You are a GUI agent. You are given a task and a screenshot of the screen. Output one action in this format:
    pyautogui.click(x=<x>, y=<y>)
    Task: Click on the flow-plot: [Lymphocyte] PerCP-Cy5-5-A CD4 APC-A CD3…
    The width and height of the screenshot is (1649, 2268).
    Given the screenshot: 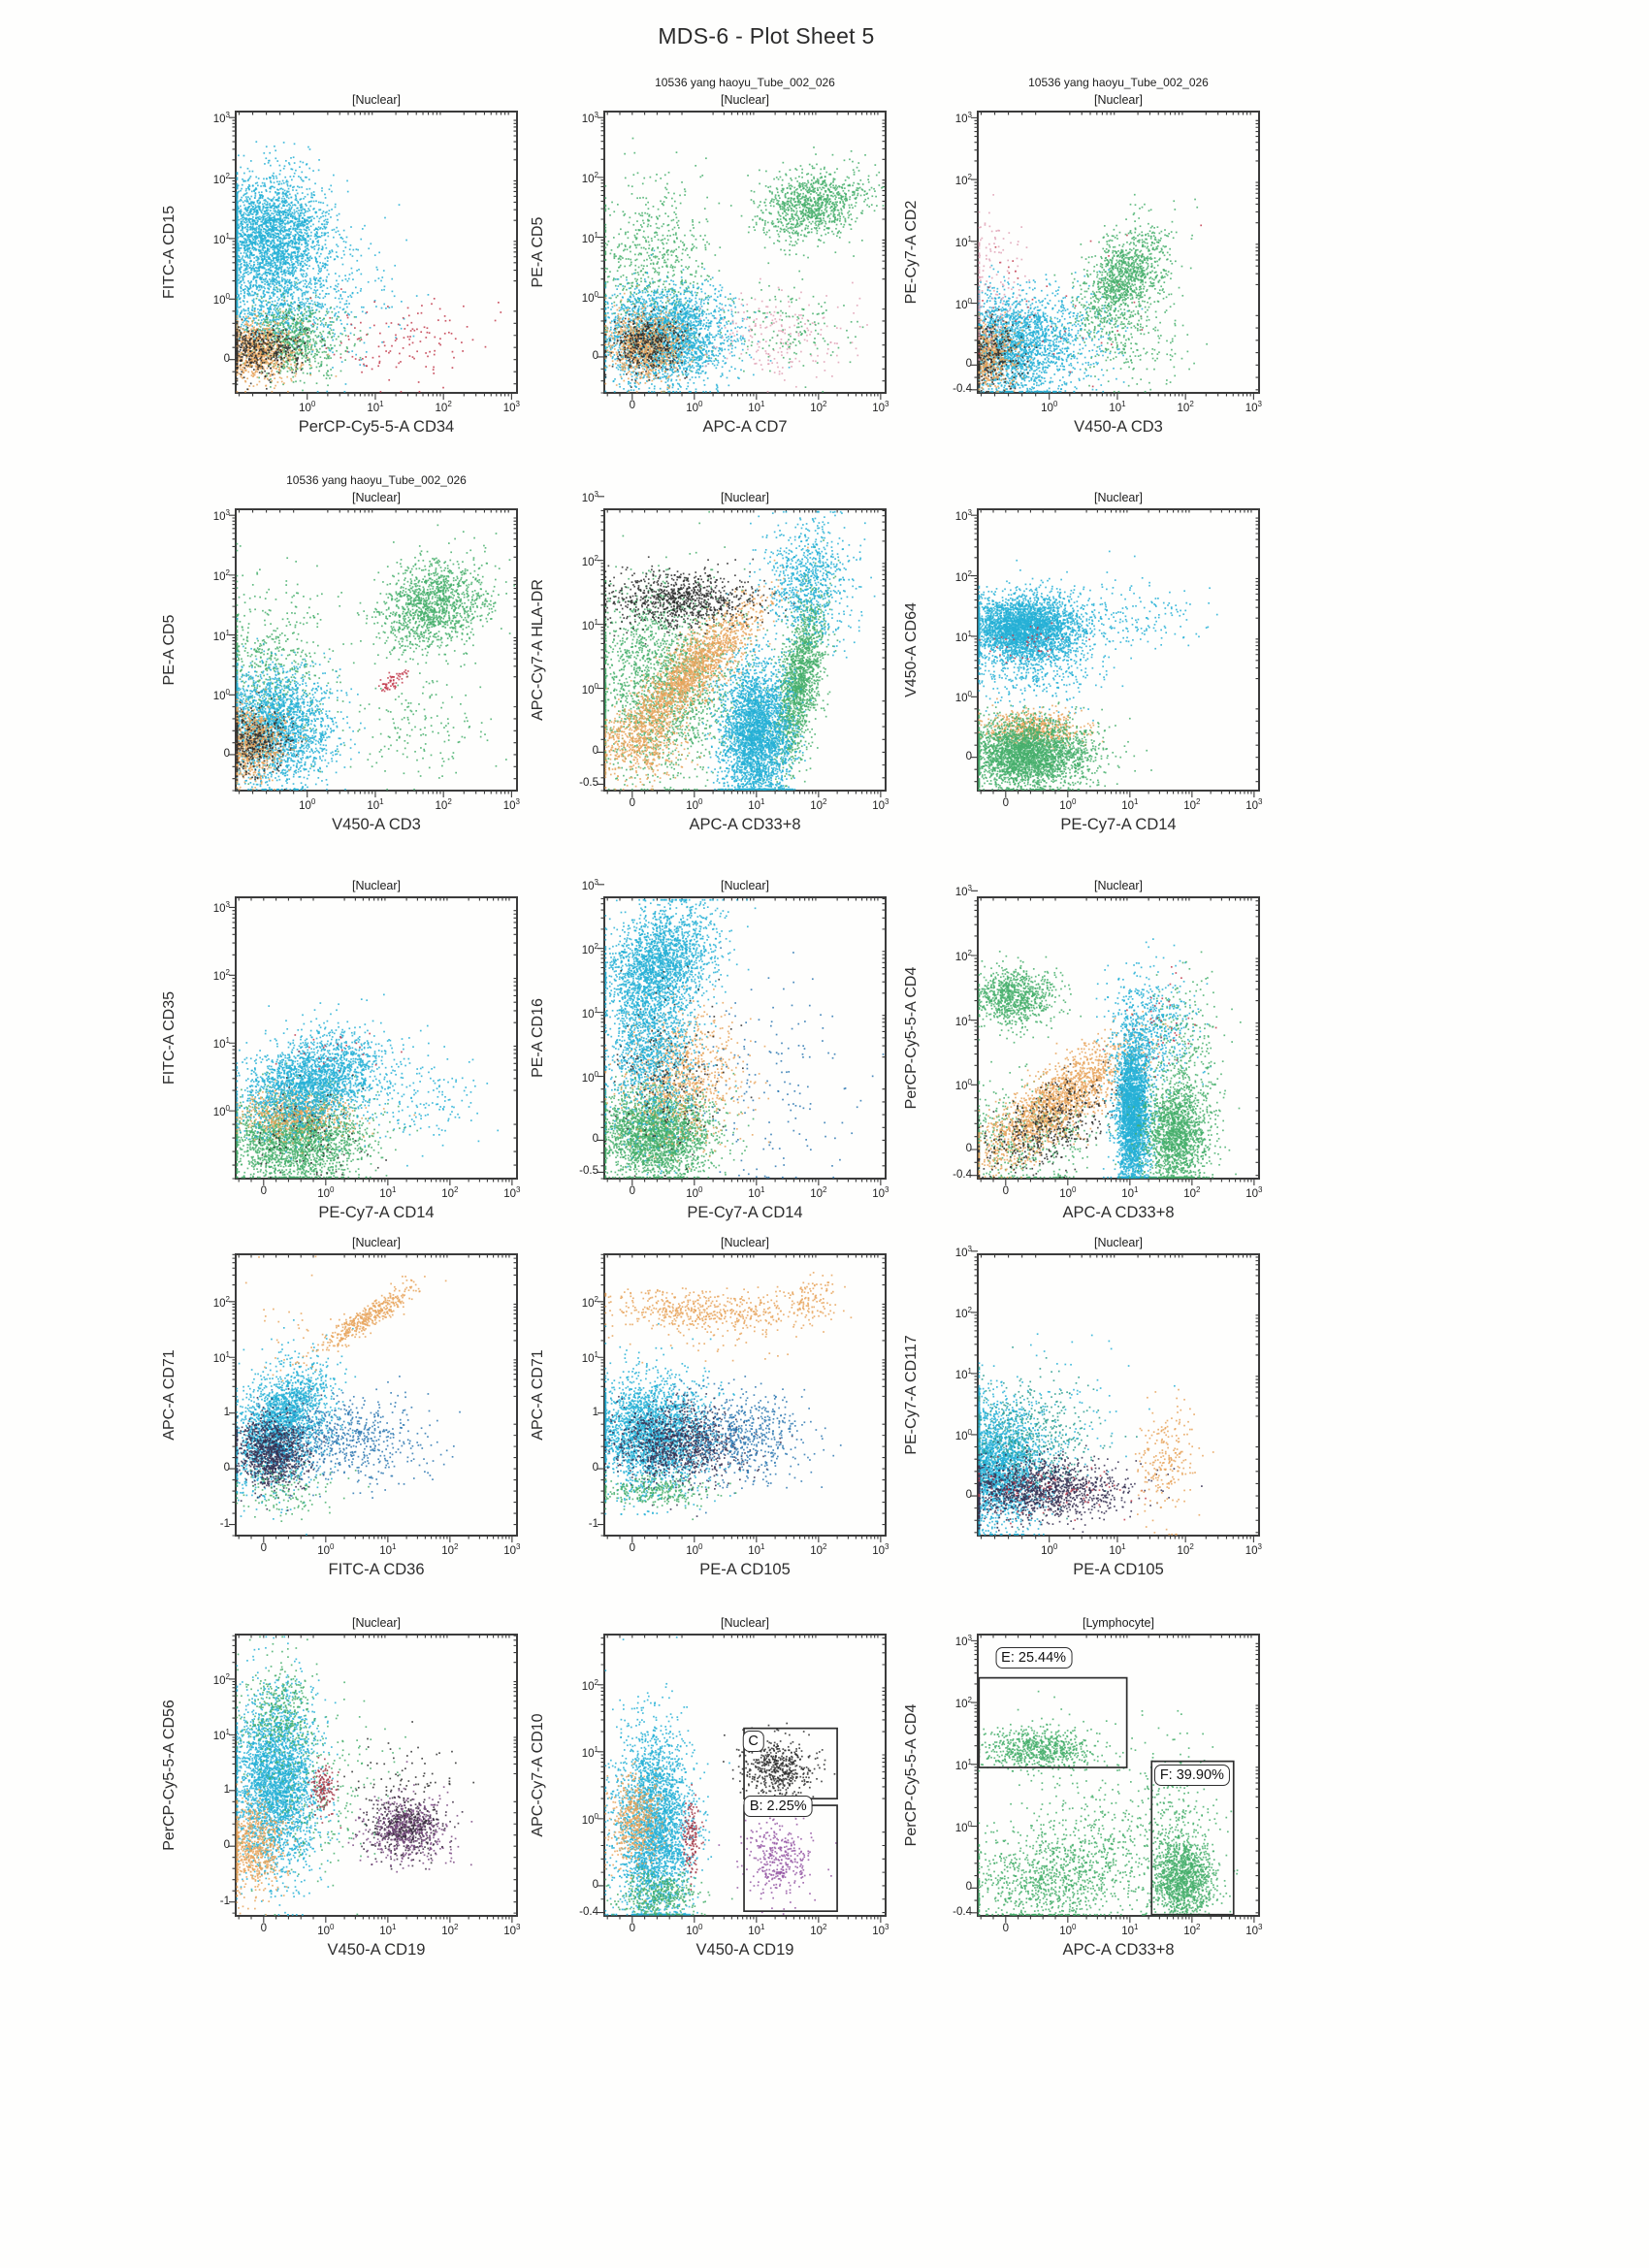 What is the action you would take?
    pyautogui.click(x=1089, y=1779)
    